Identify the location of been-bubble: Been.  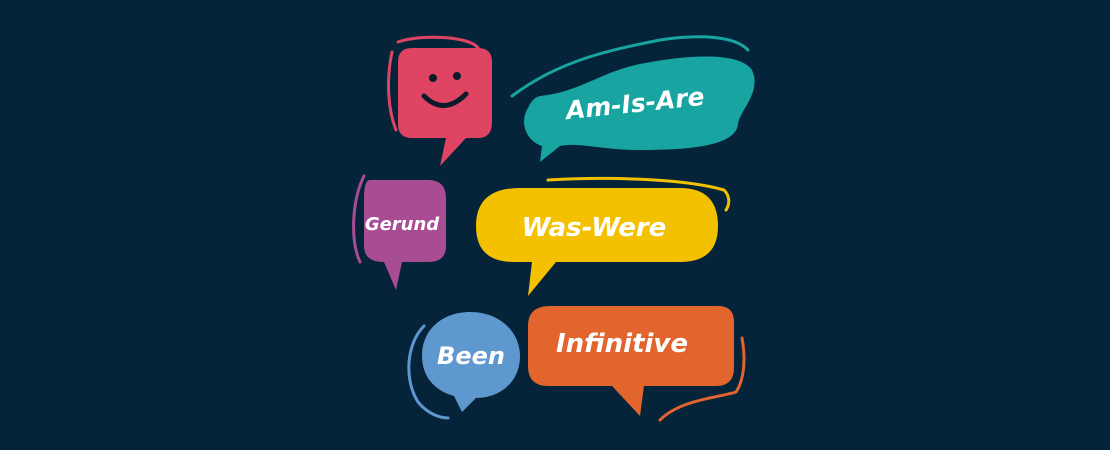
(463, 366).